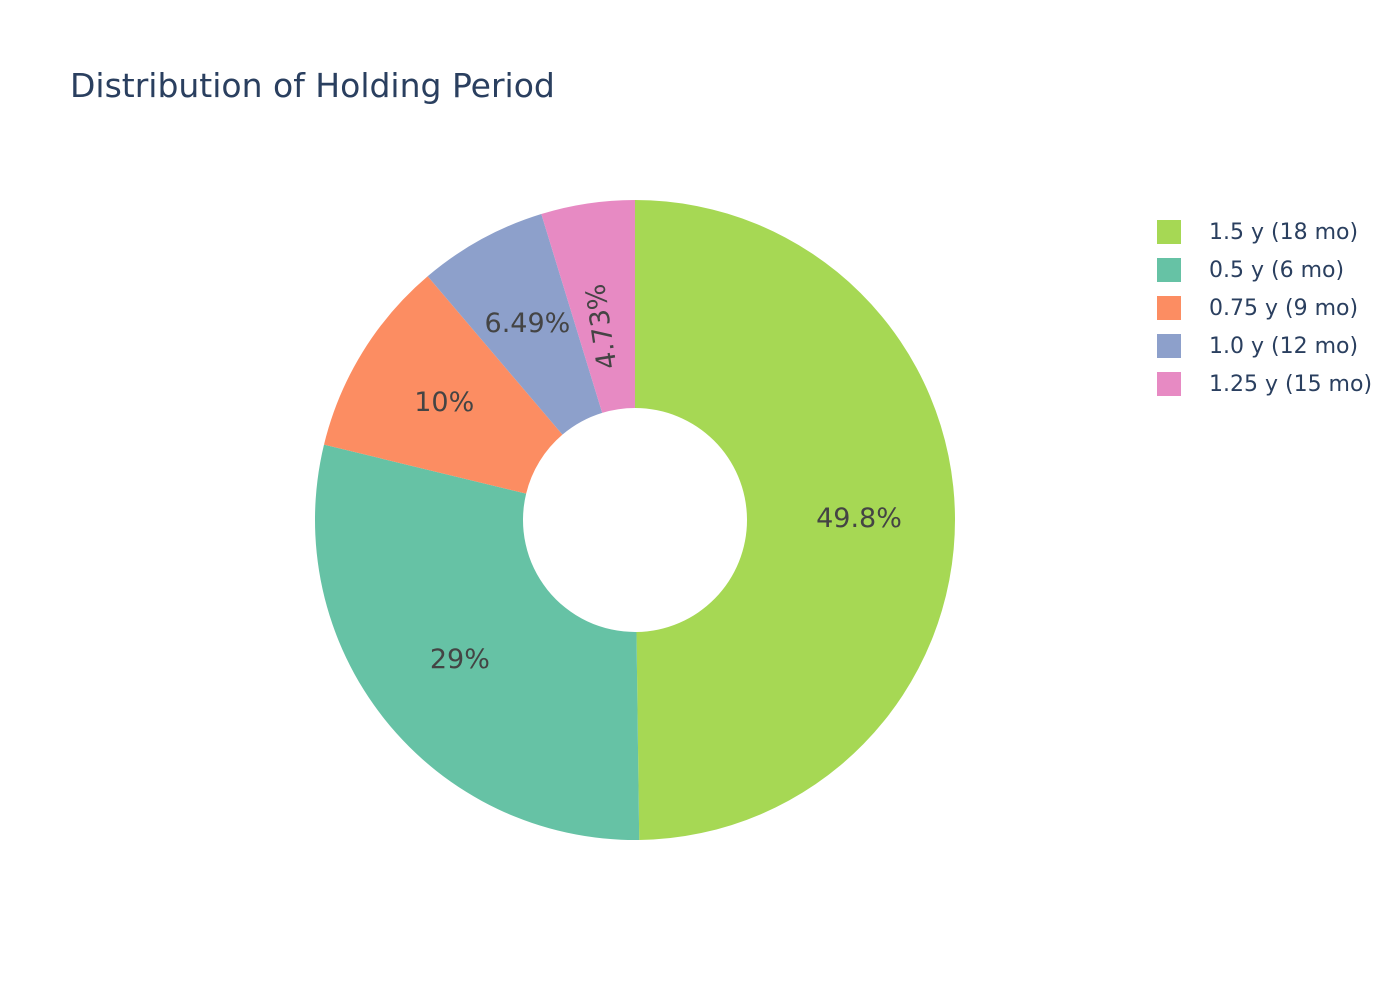 This screenshot has width=1400, height=1000. Describe the element at coordinates (859, 518) in the screenshot. I see `slice-label-0: 49.8%` at that location.